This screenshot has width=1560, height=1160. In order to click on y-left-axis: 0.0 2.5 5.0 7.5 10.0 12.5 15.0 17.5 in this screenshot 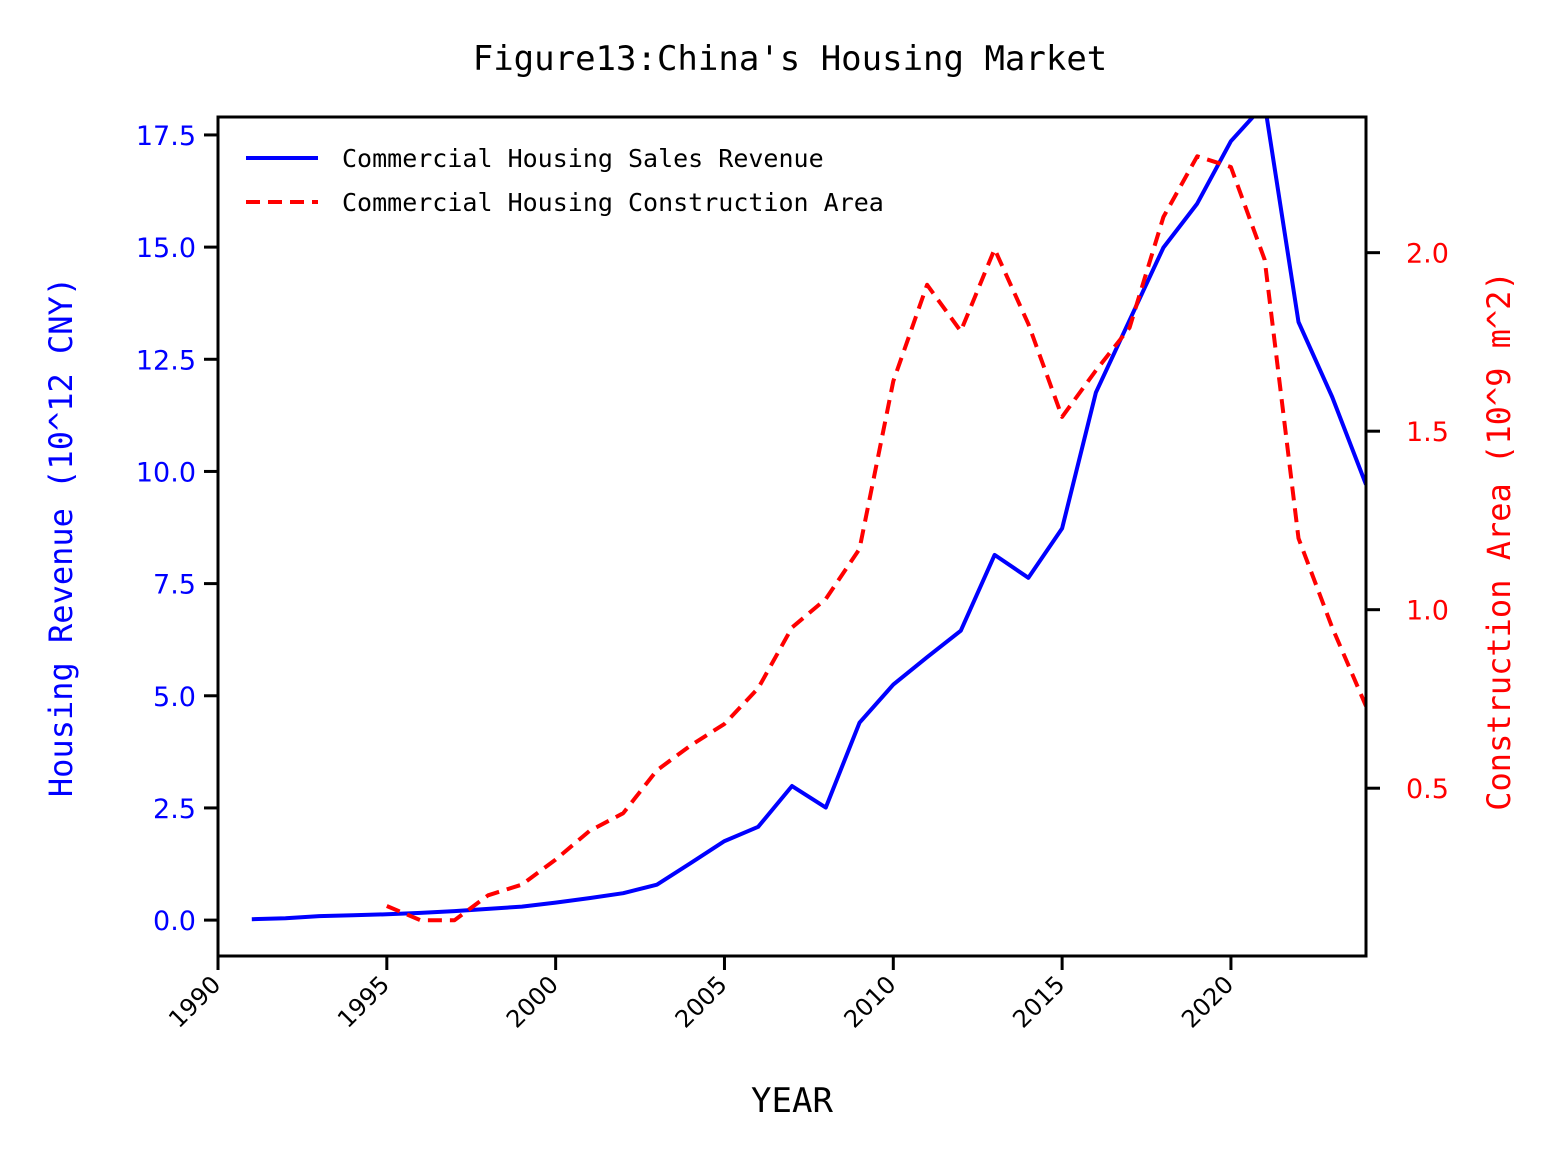, I will do `click(177, 529)`.